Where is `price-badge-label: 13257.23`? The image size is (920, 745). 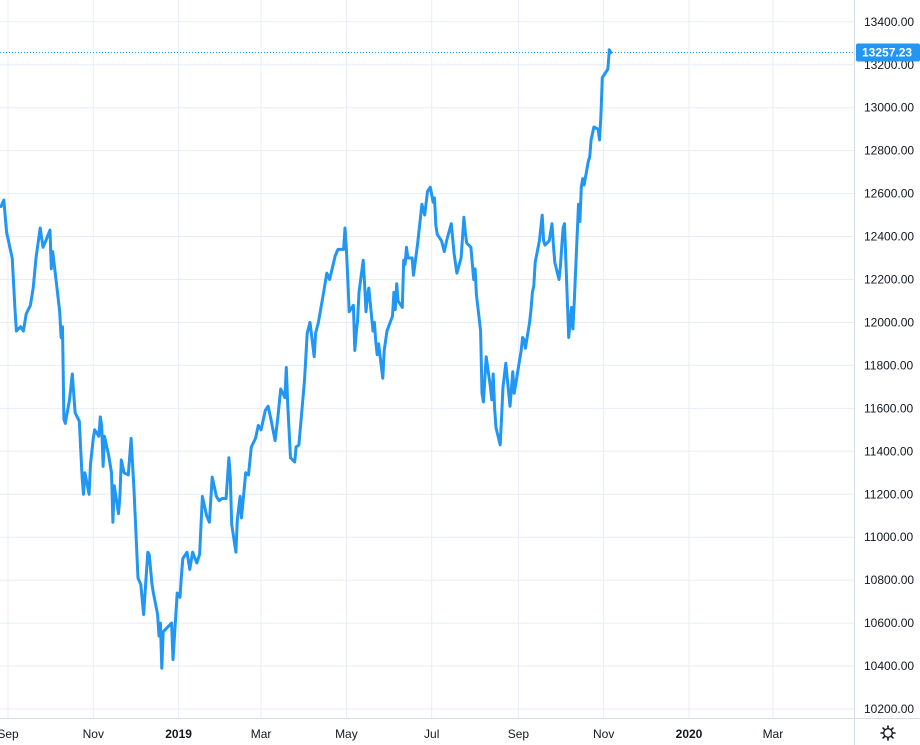
price-badge-label: 13257.23 is located at coordinates (887, 52).